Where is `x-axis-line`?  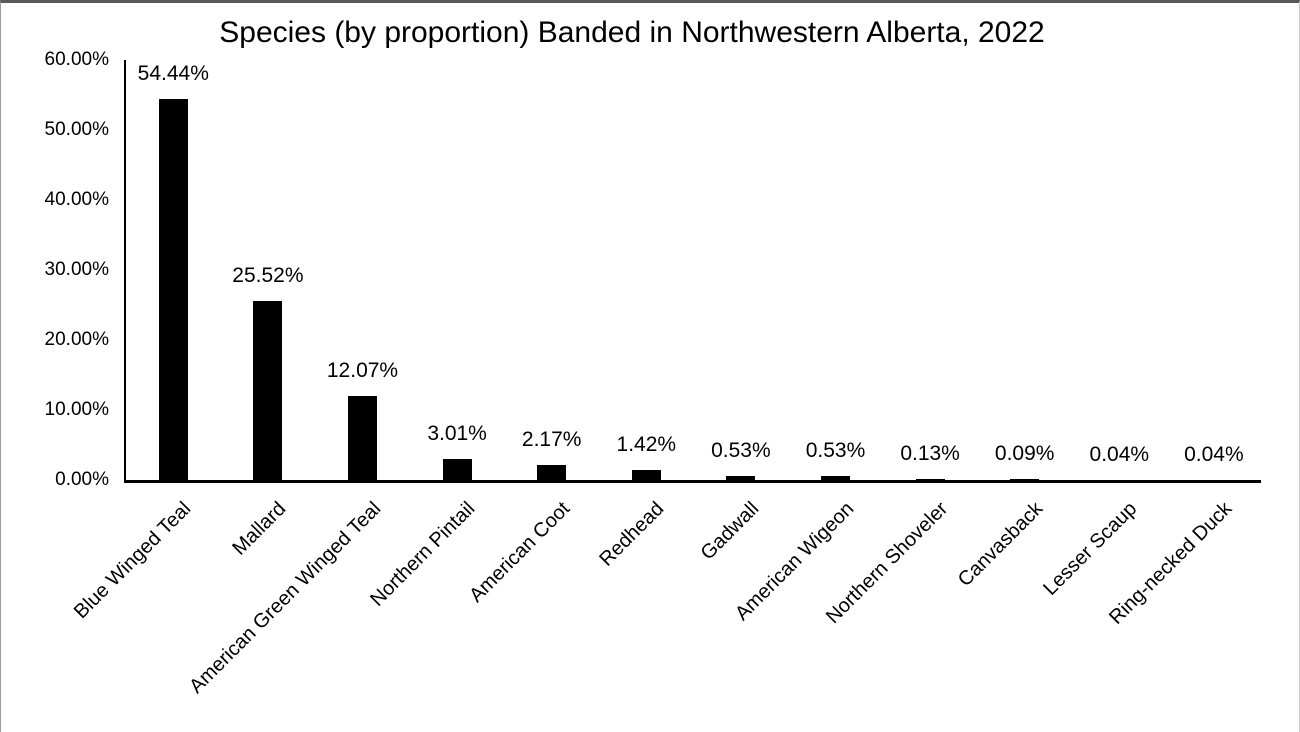 x-axis-line is located at coordinates (692, 481).